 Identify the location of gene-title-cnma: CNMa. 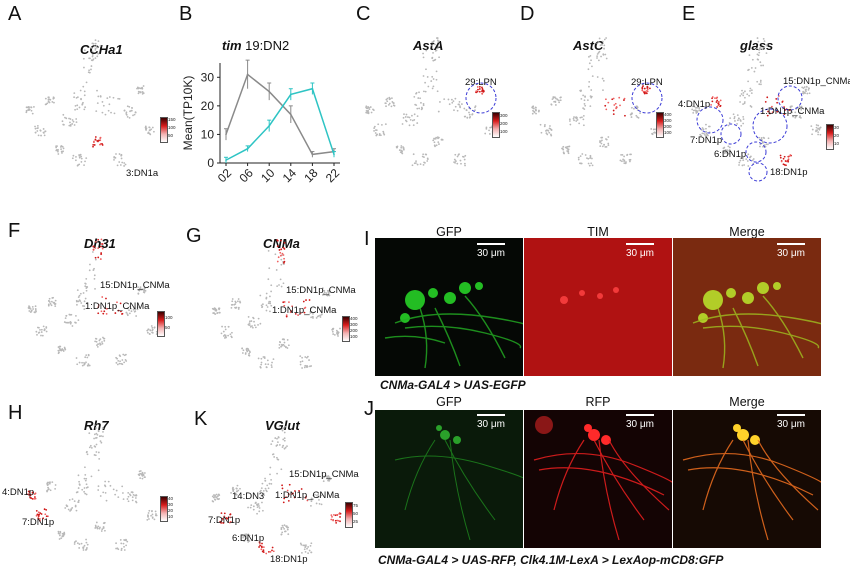
(281, 243).